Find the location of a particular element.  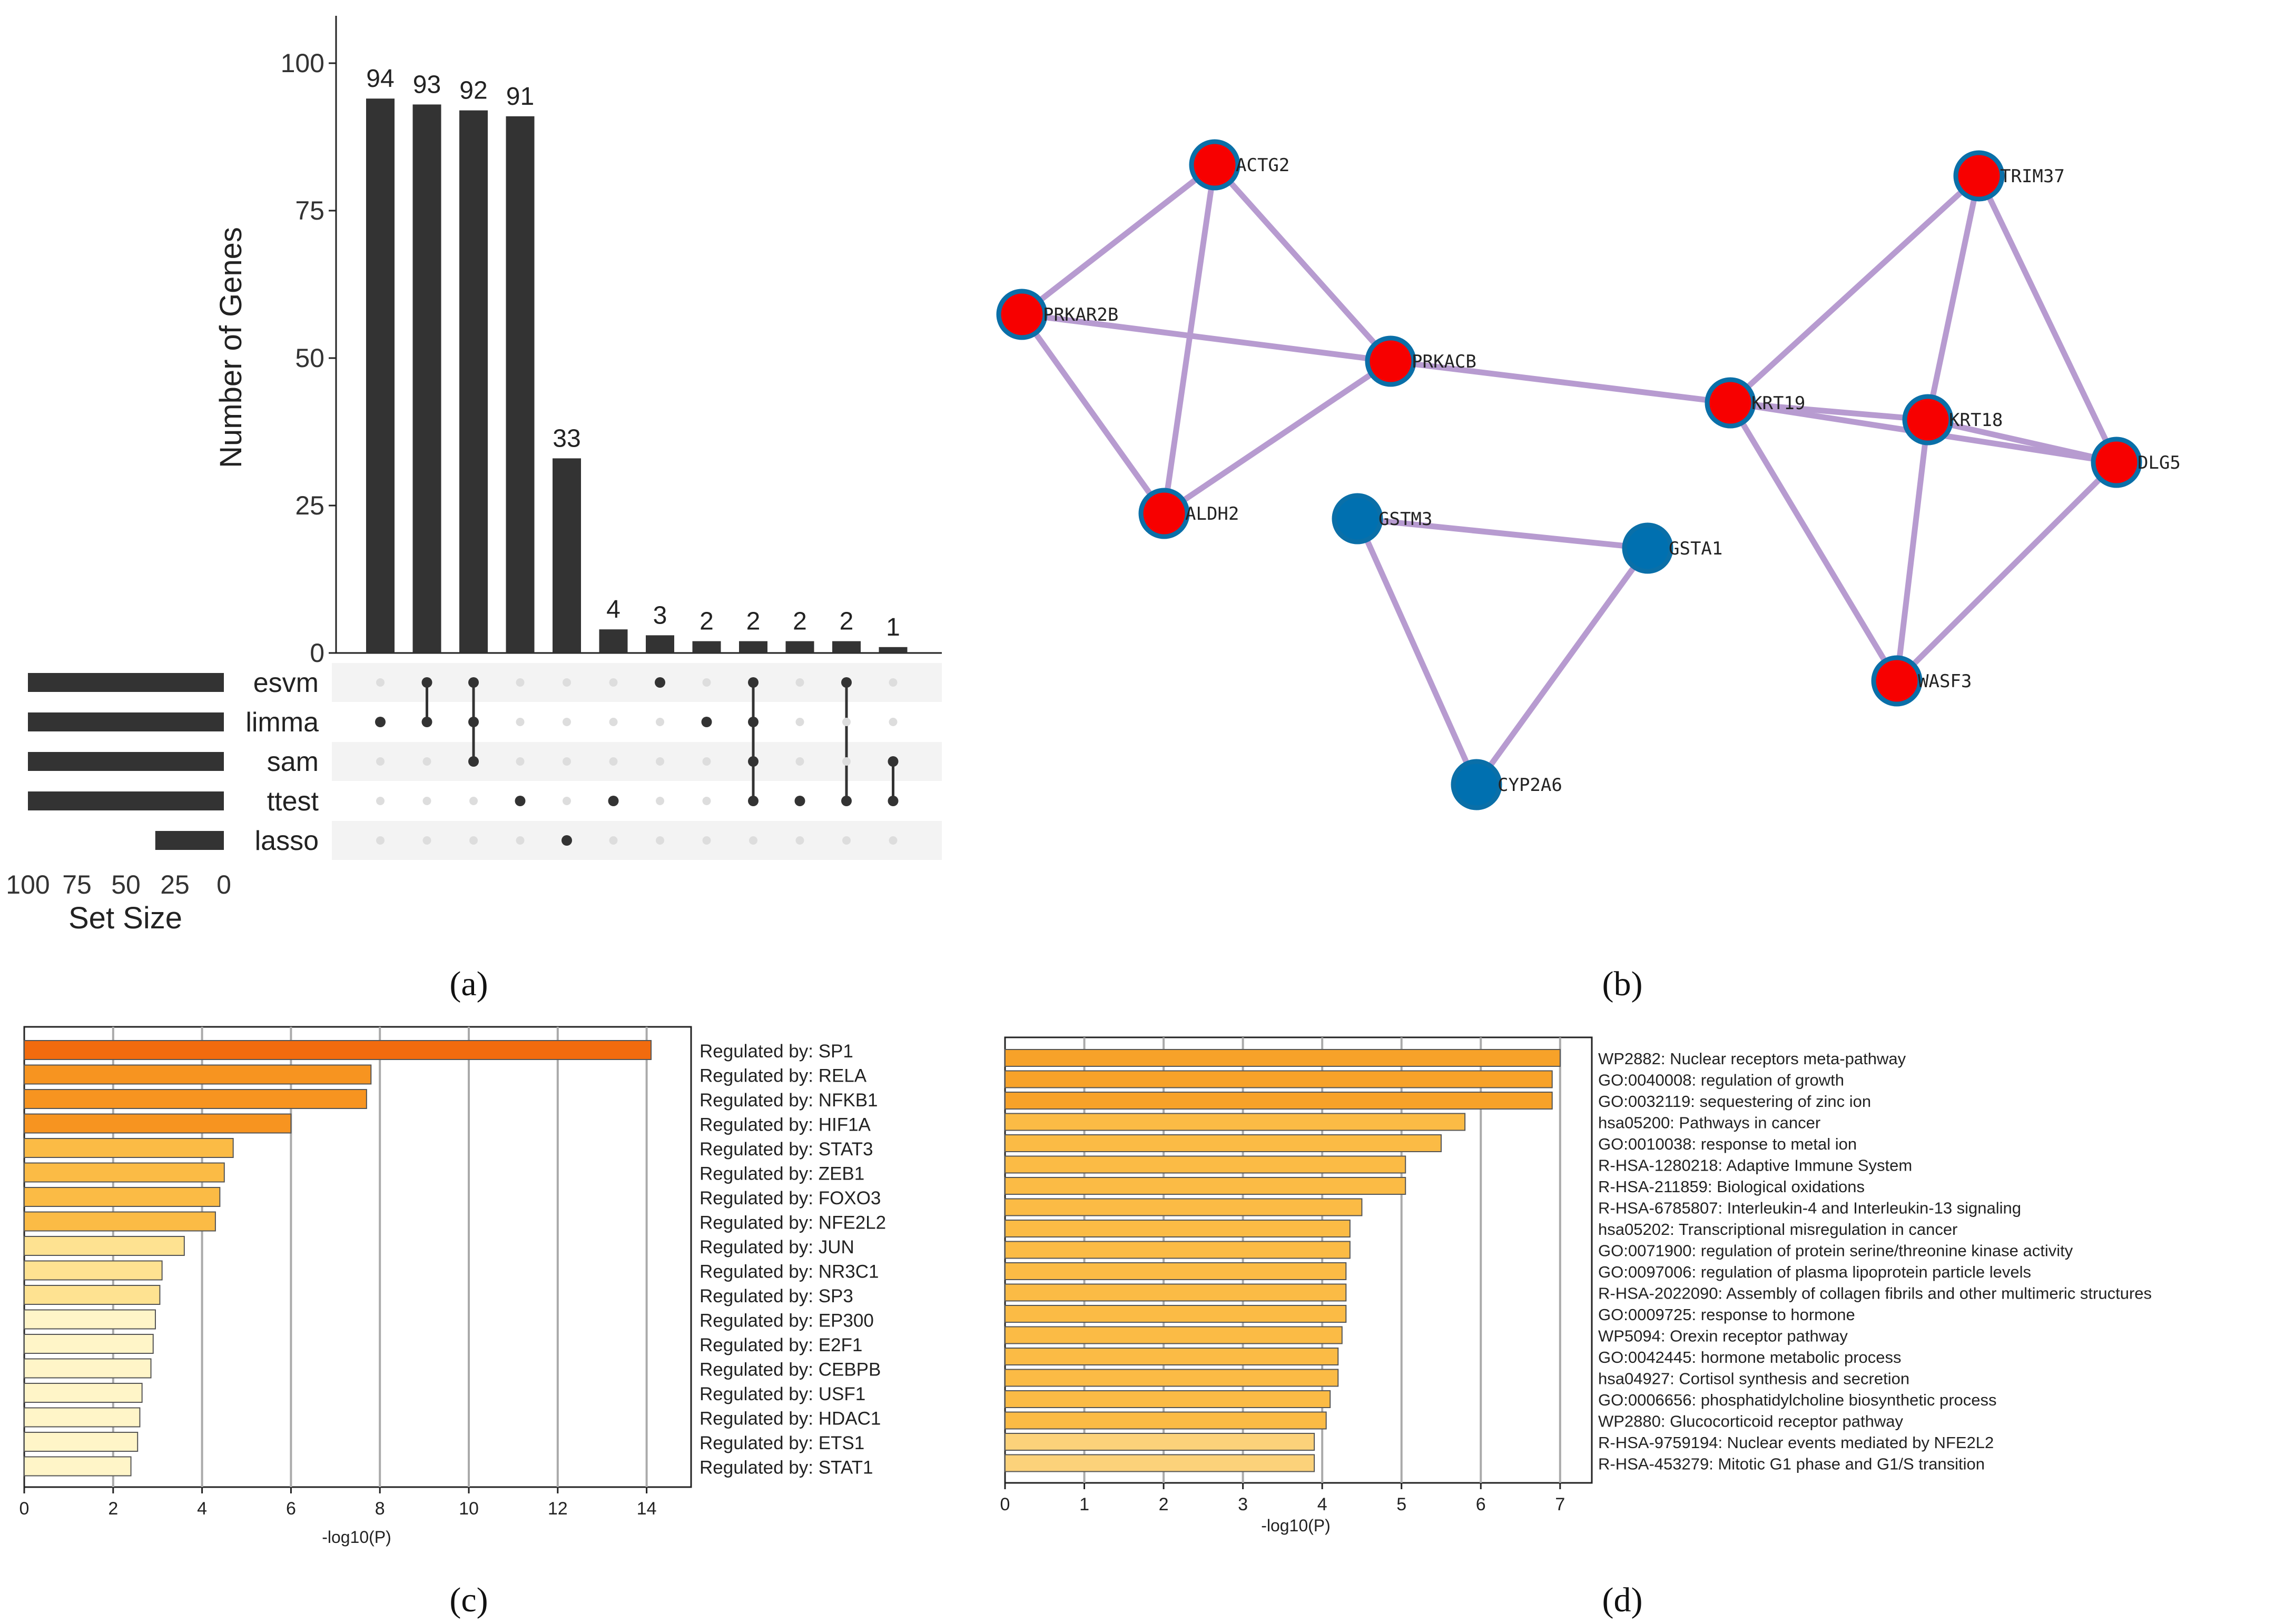

category-label: WP5094: Orexin receptor pathway is located at coordinates (1723, 1336).